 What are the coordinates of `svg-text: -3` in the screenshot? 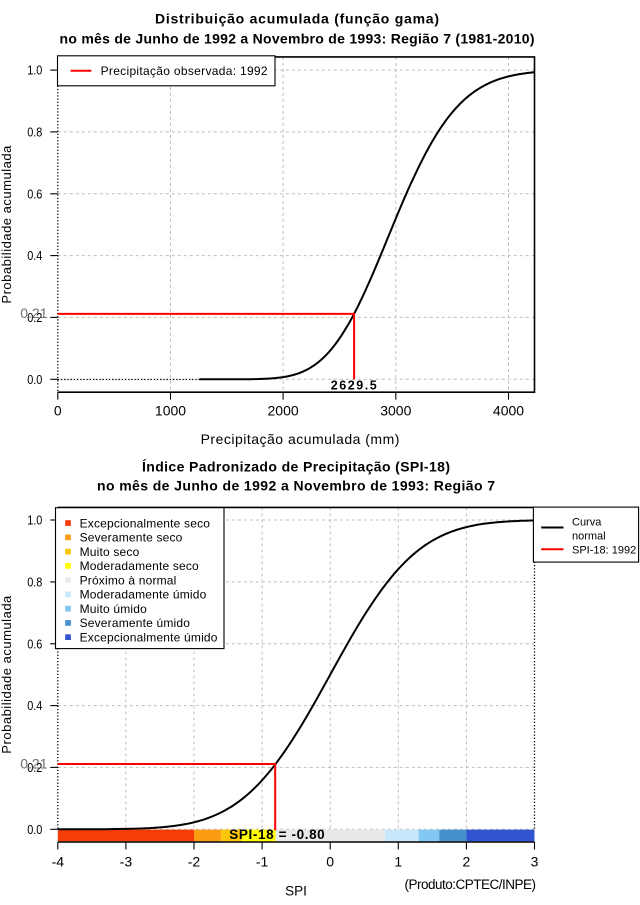 It's located at (126, 862).